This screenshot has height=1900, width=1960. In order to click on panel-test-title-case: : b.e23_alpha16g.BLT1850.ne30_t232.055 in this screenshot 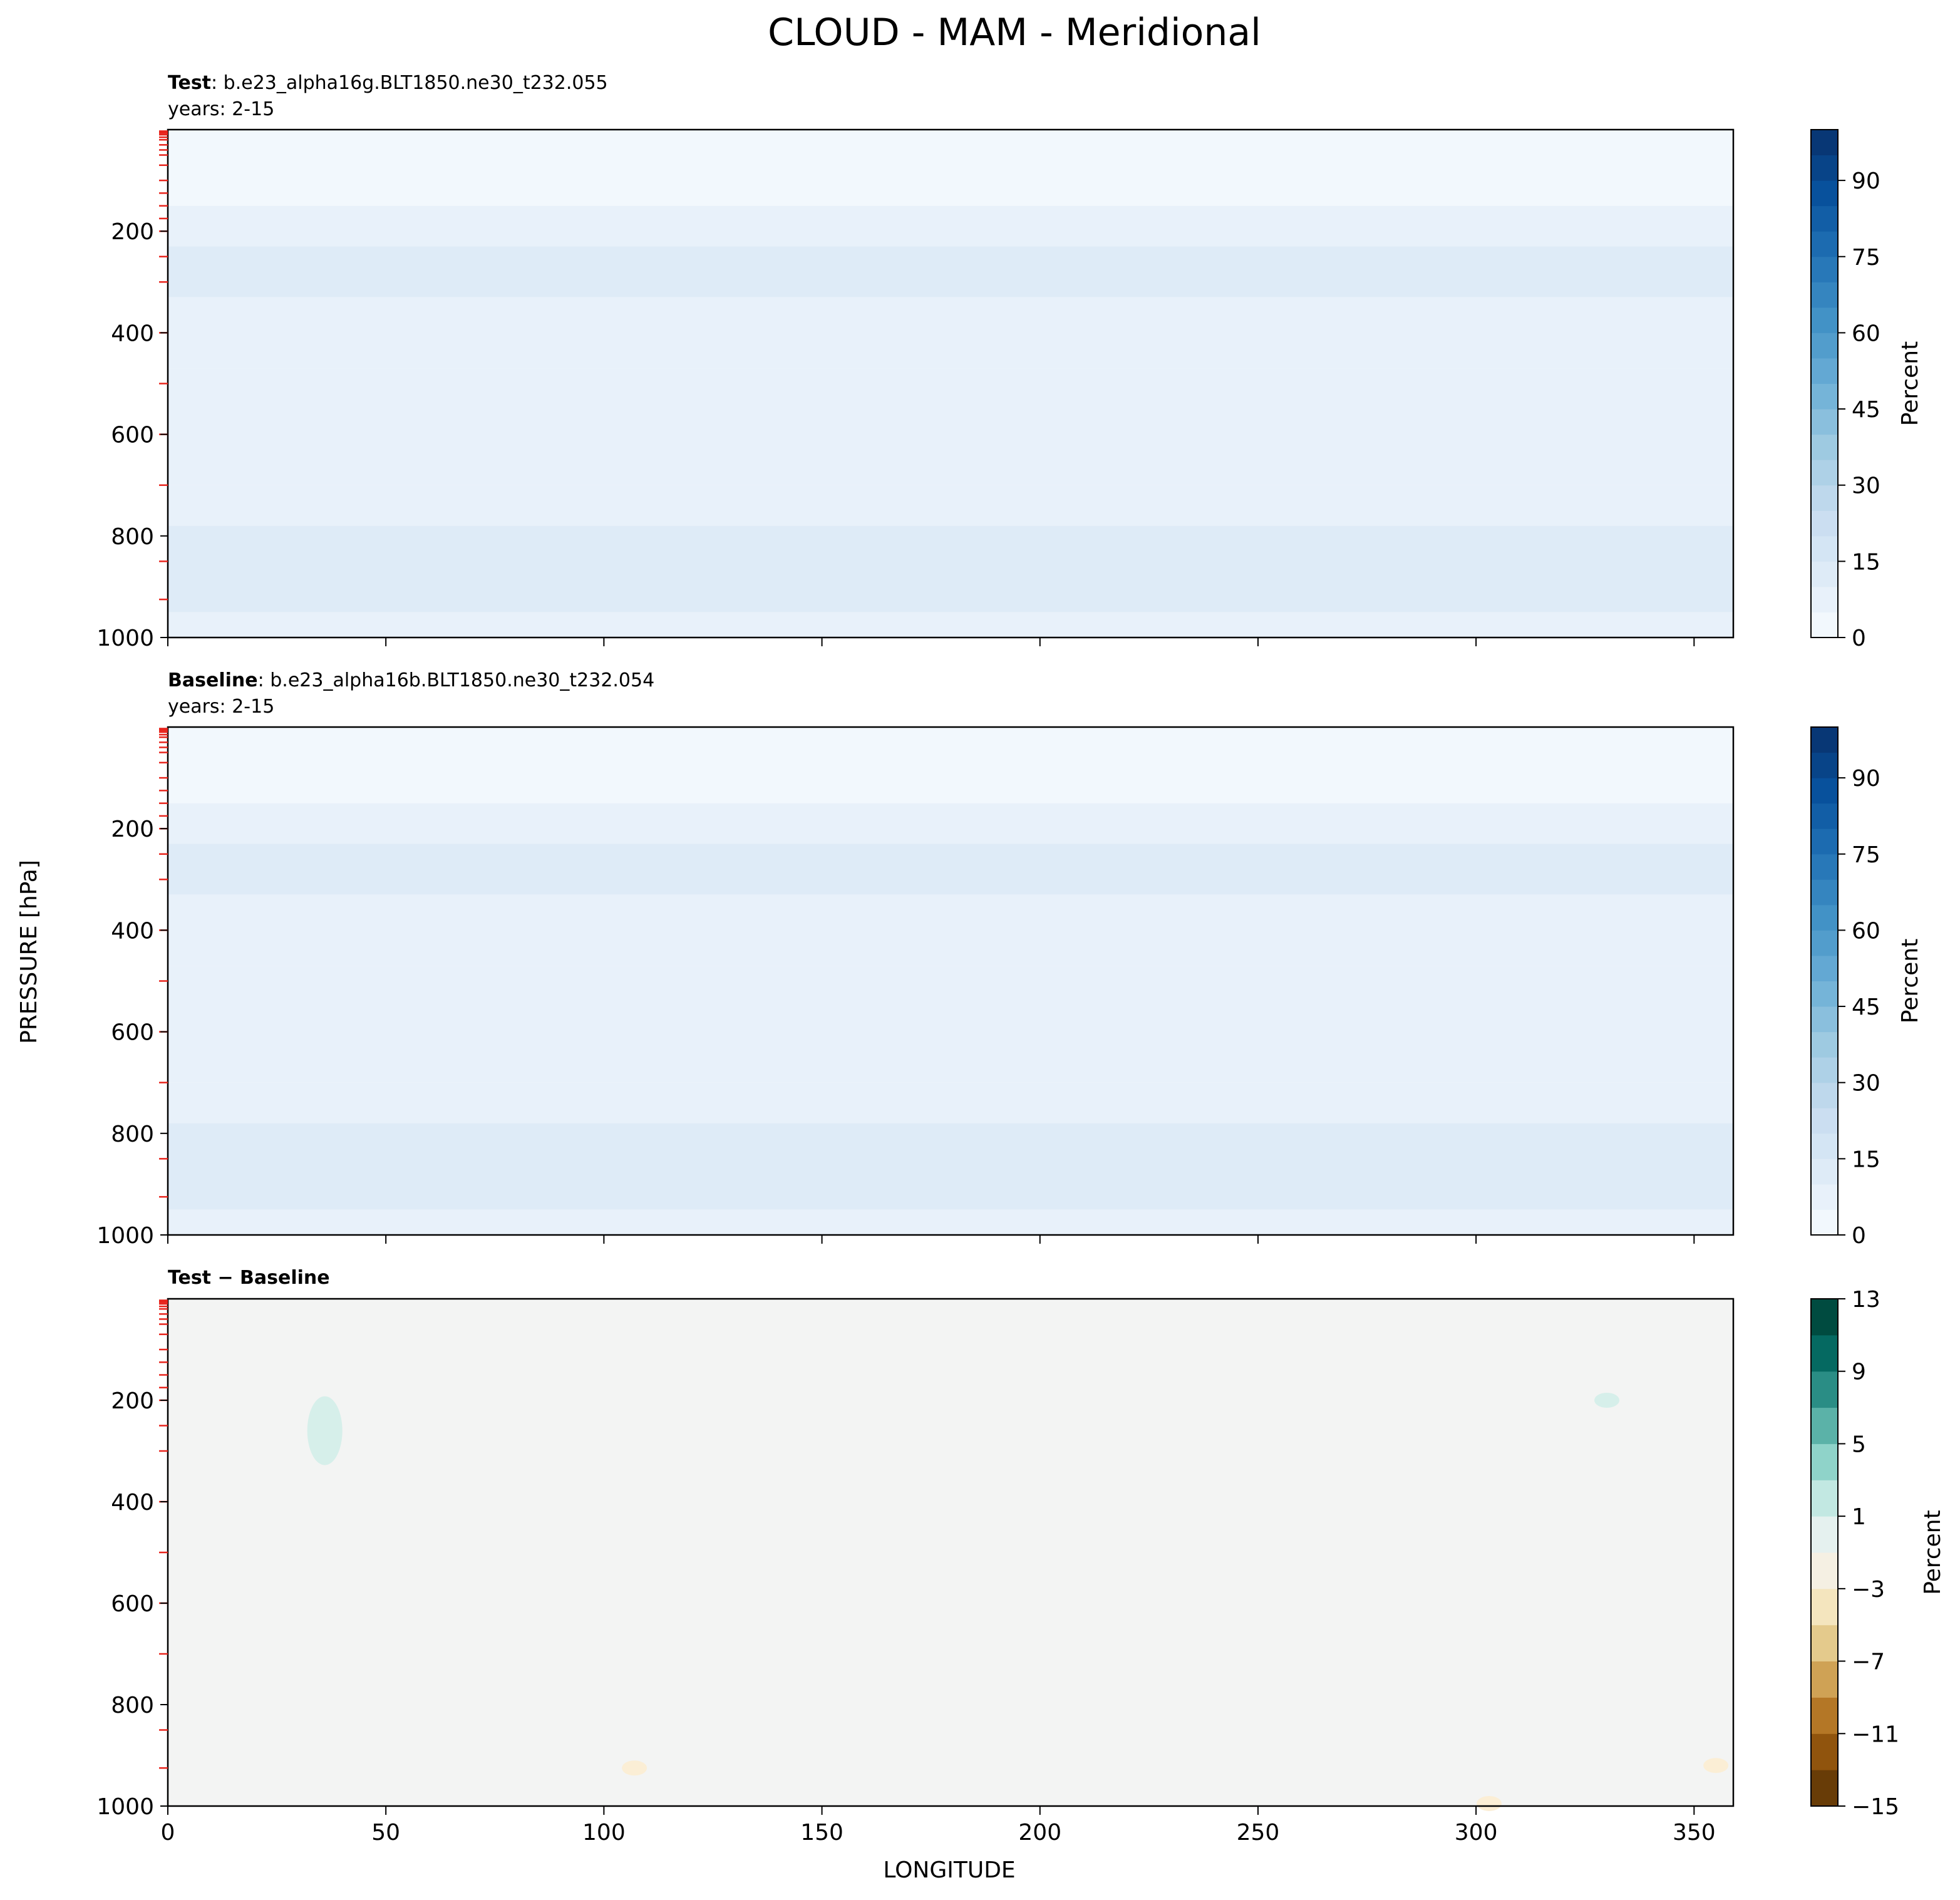, I will do `click(409, 83)`.